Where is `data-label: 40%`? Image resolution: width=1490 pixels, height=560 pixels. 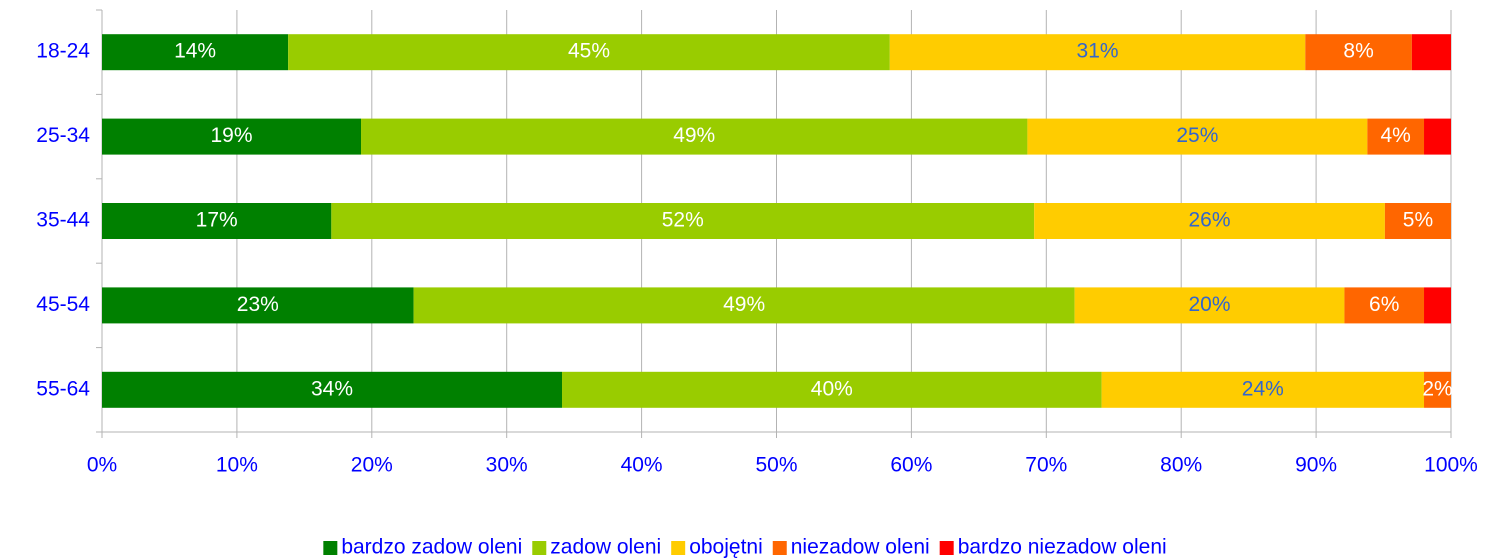
data-label: 40% is located at coordinates (832, 388).